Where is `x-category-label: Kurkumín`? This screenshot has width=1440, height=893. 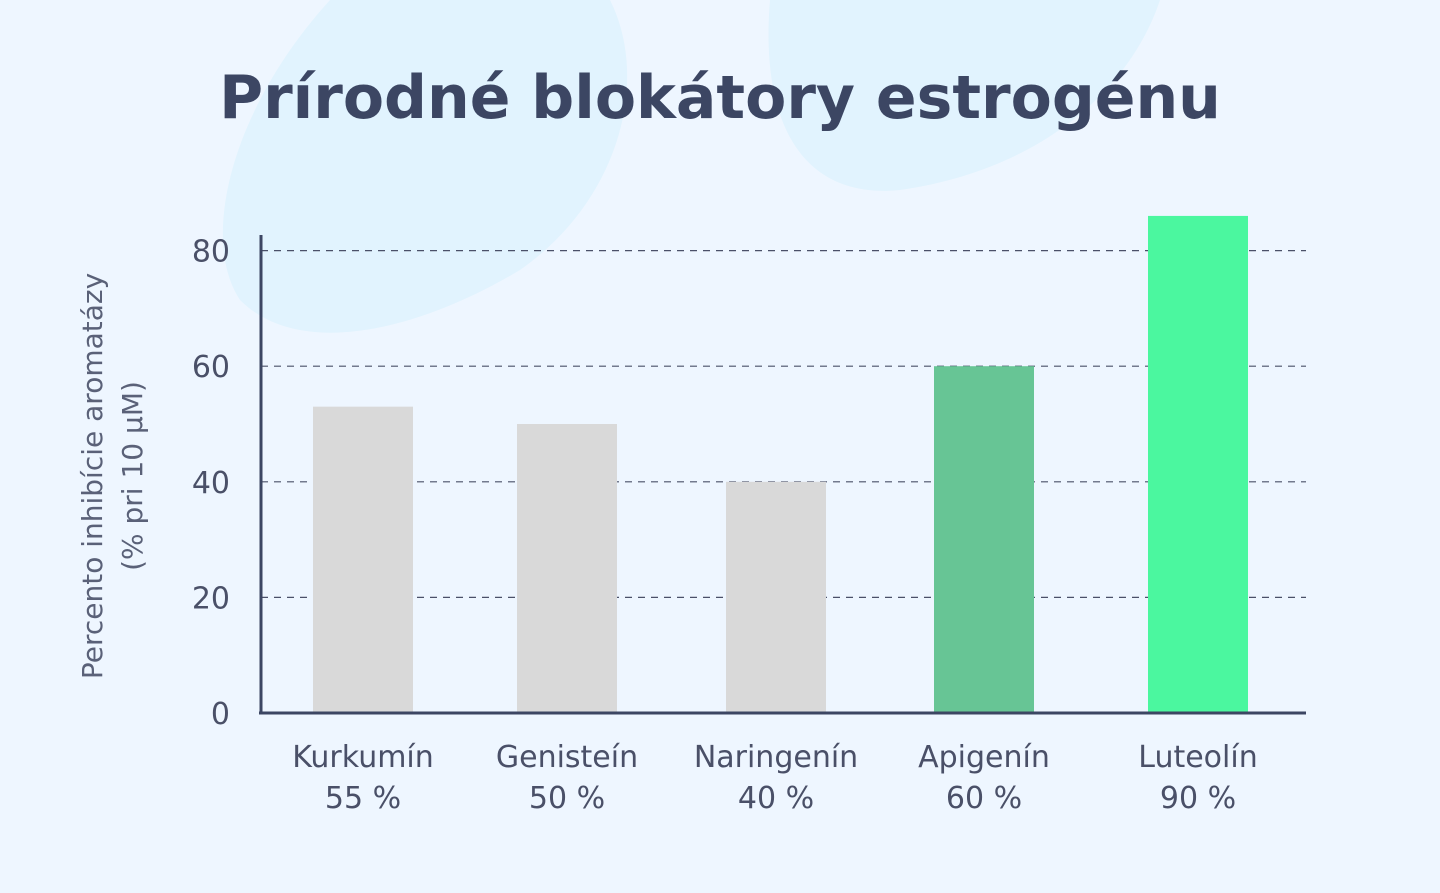
x-category-label: Kurkumín is located at coordinates (363, 757).